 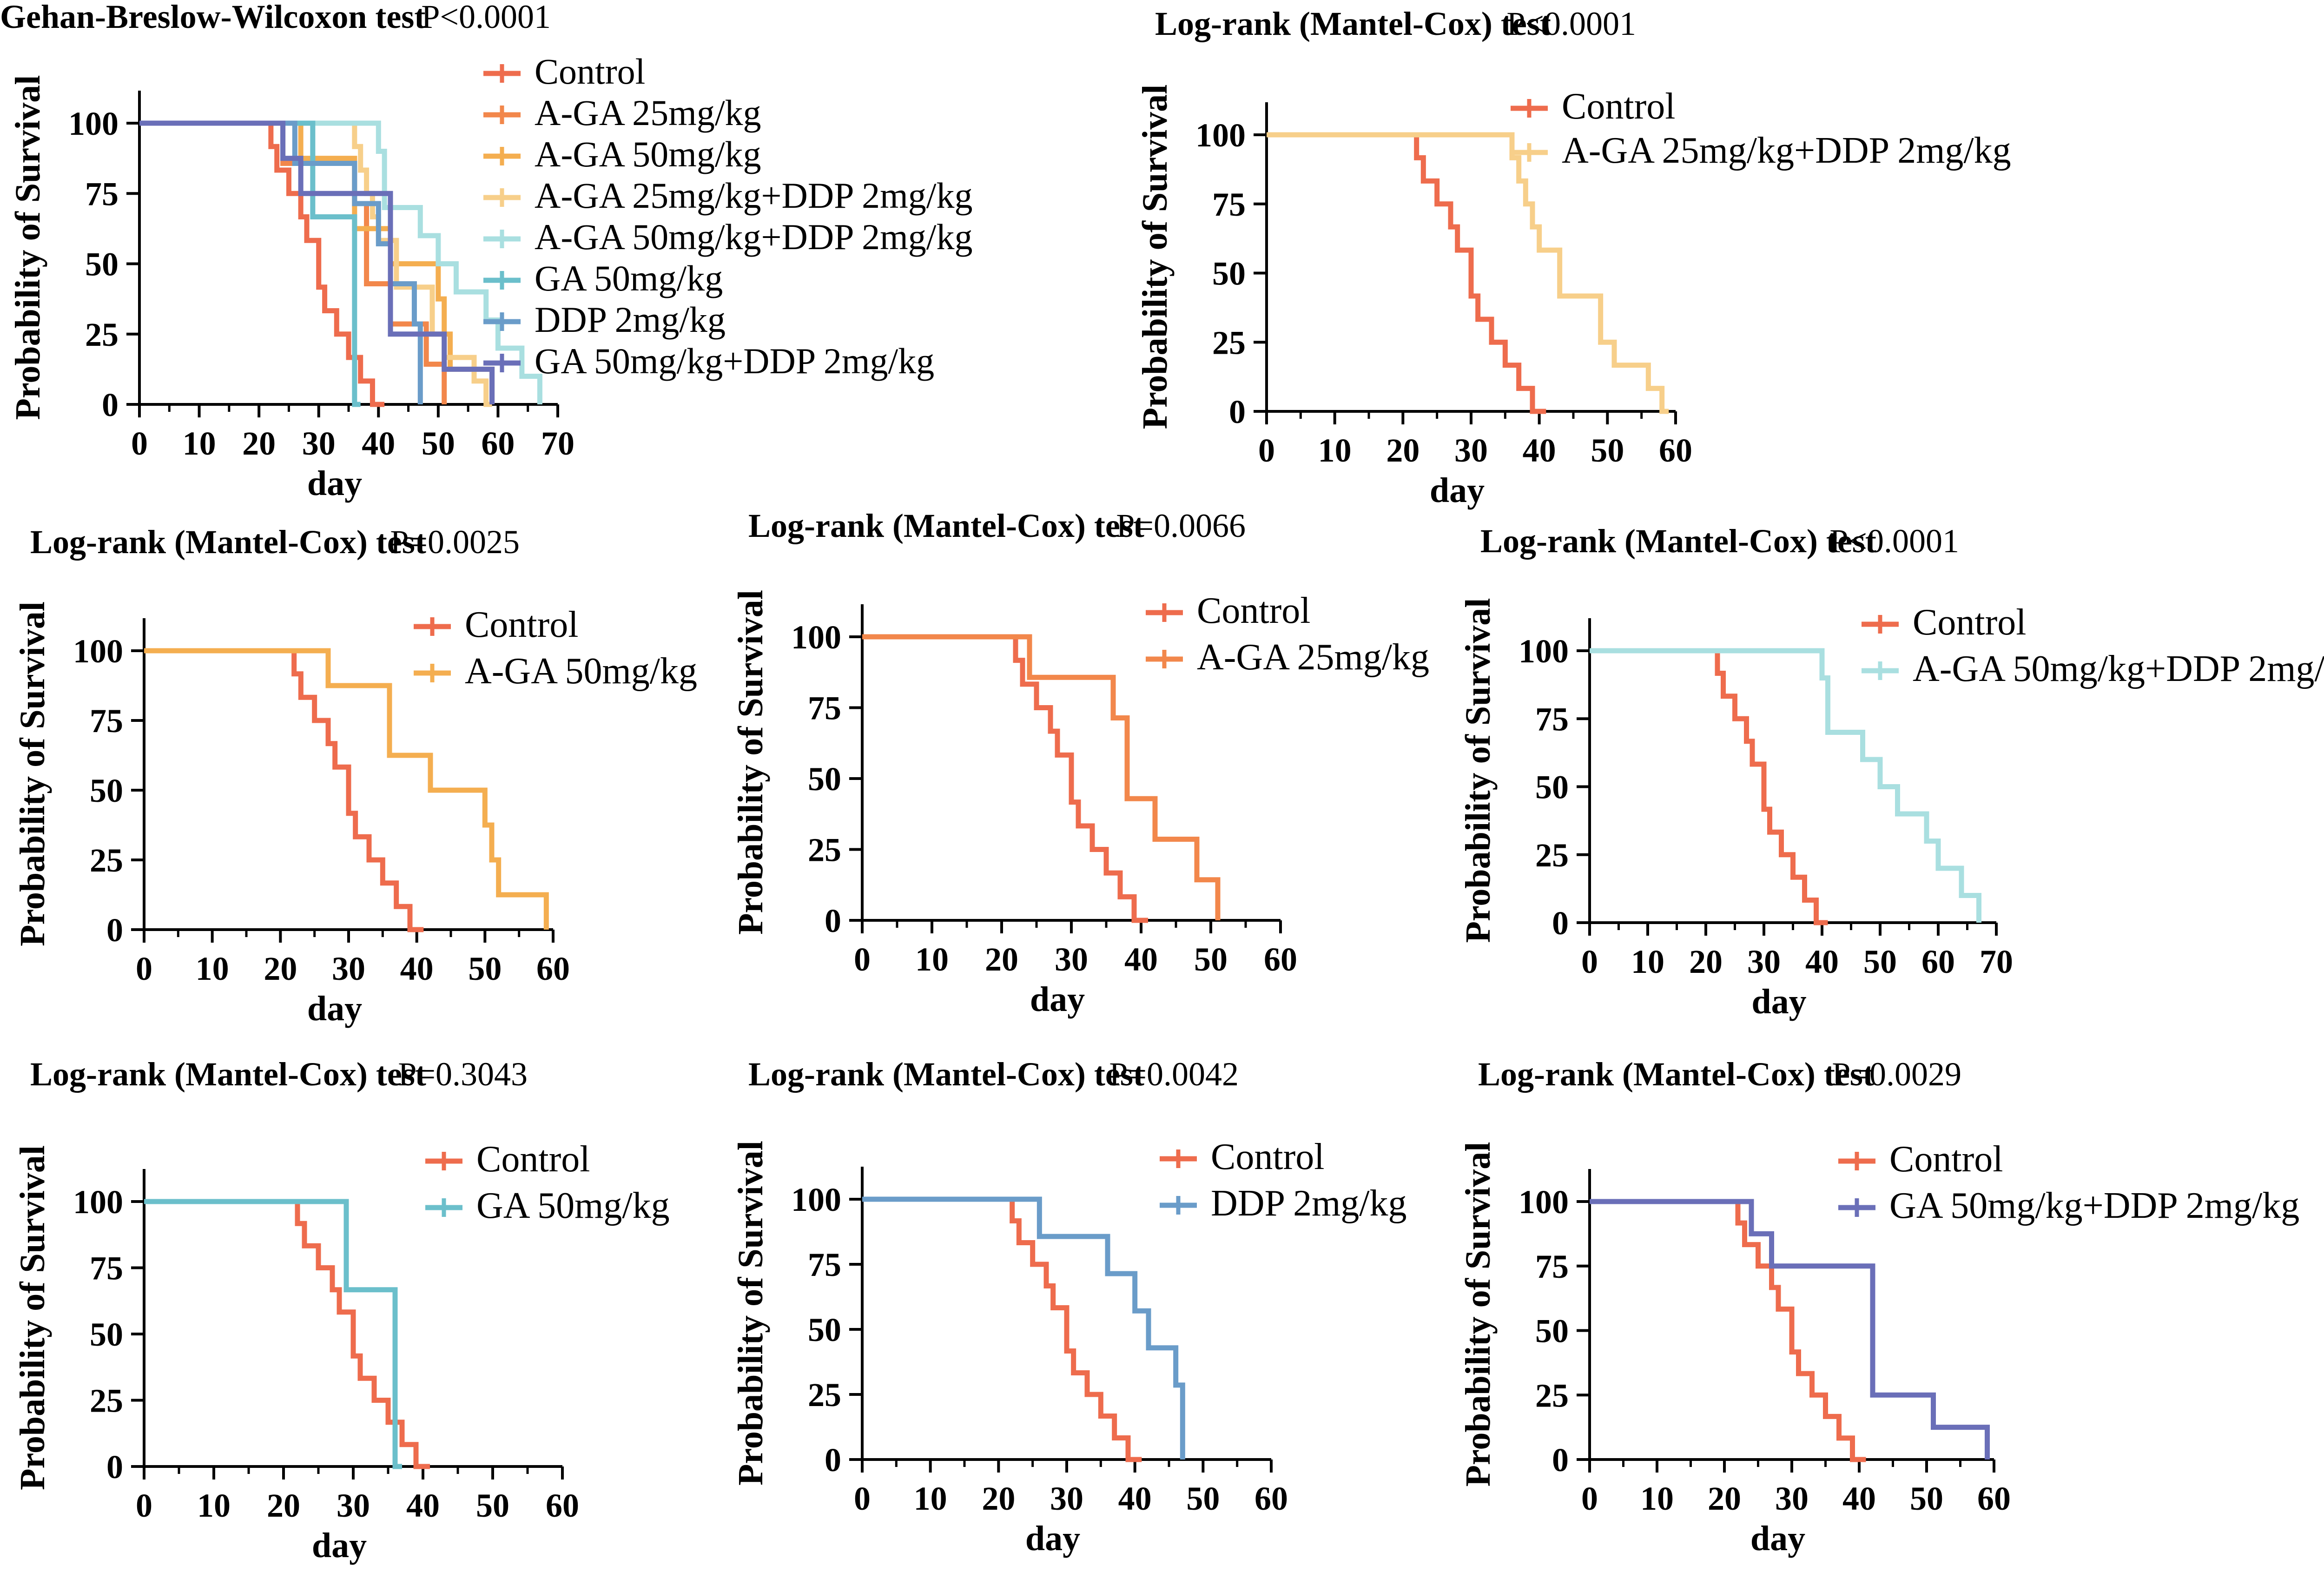 I want to click on panel-title: Gehan-Breslow-Wilcoxon test, so click(x=212, y=17).